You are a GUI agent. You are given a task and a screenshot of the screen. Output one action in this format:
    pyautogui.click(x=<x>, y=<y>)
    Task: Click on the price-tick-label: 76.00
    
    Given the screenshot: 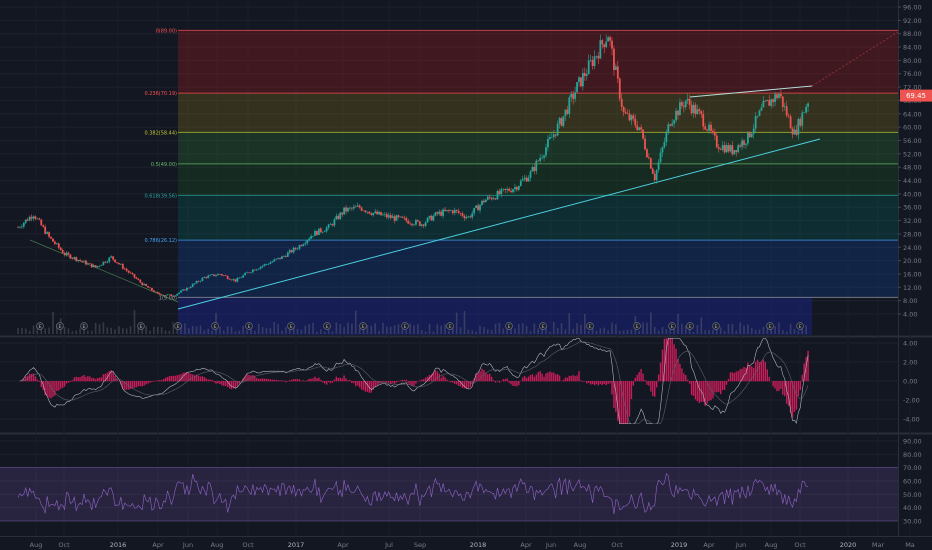 What is the action you would take?
    pyautogui.click(x=912, y=74)
    